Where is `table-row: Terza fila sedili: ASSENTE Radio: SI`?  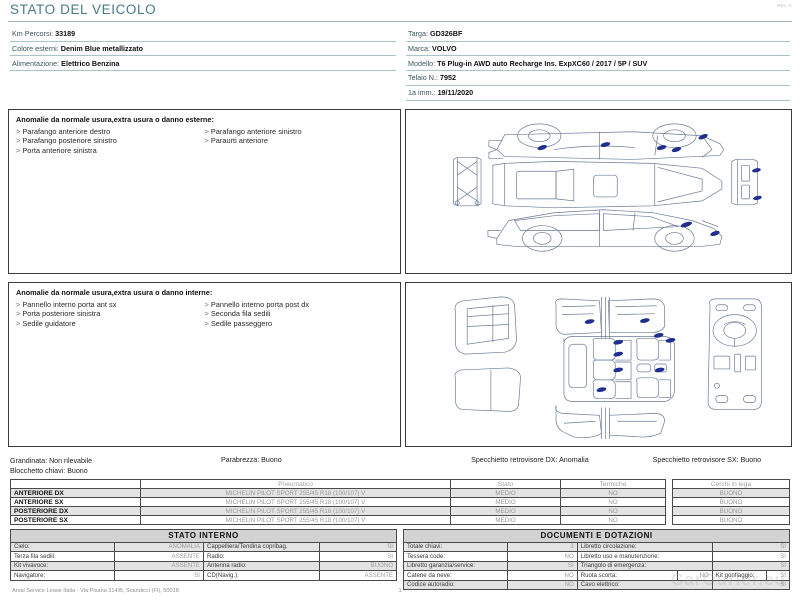 table-row: Terza fila sedili: ASSENTE Radio: SI is located at coordinates (203, 556).